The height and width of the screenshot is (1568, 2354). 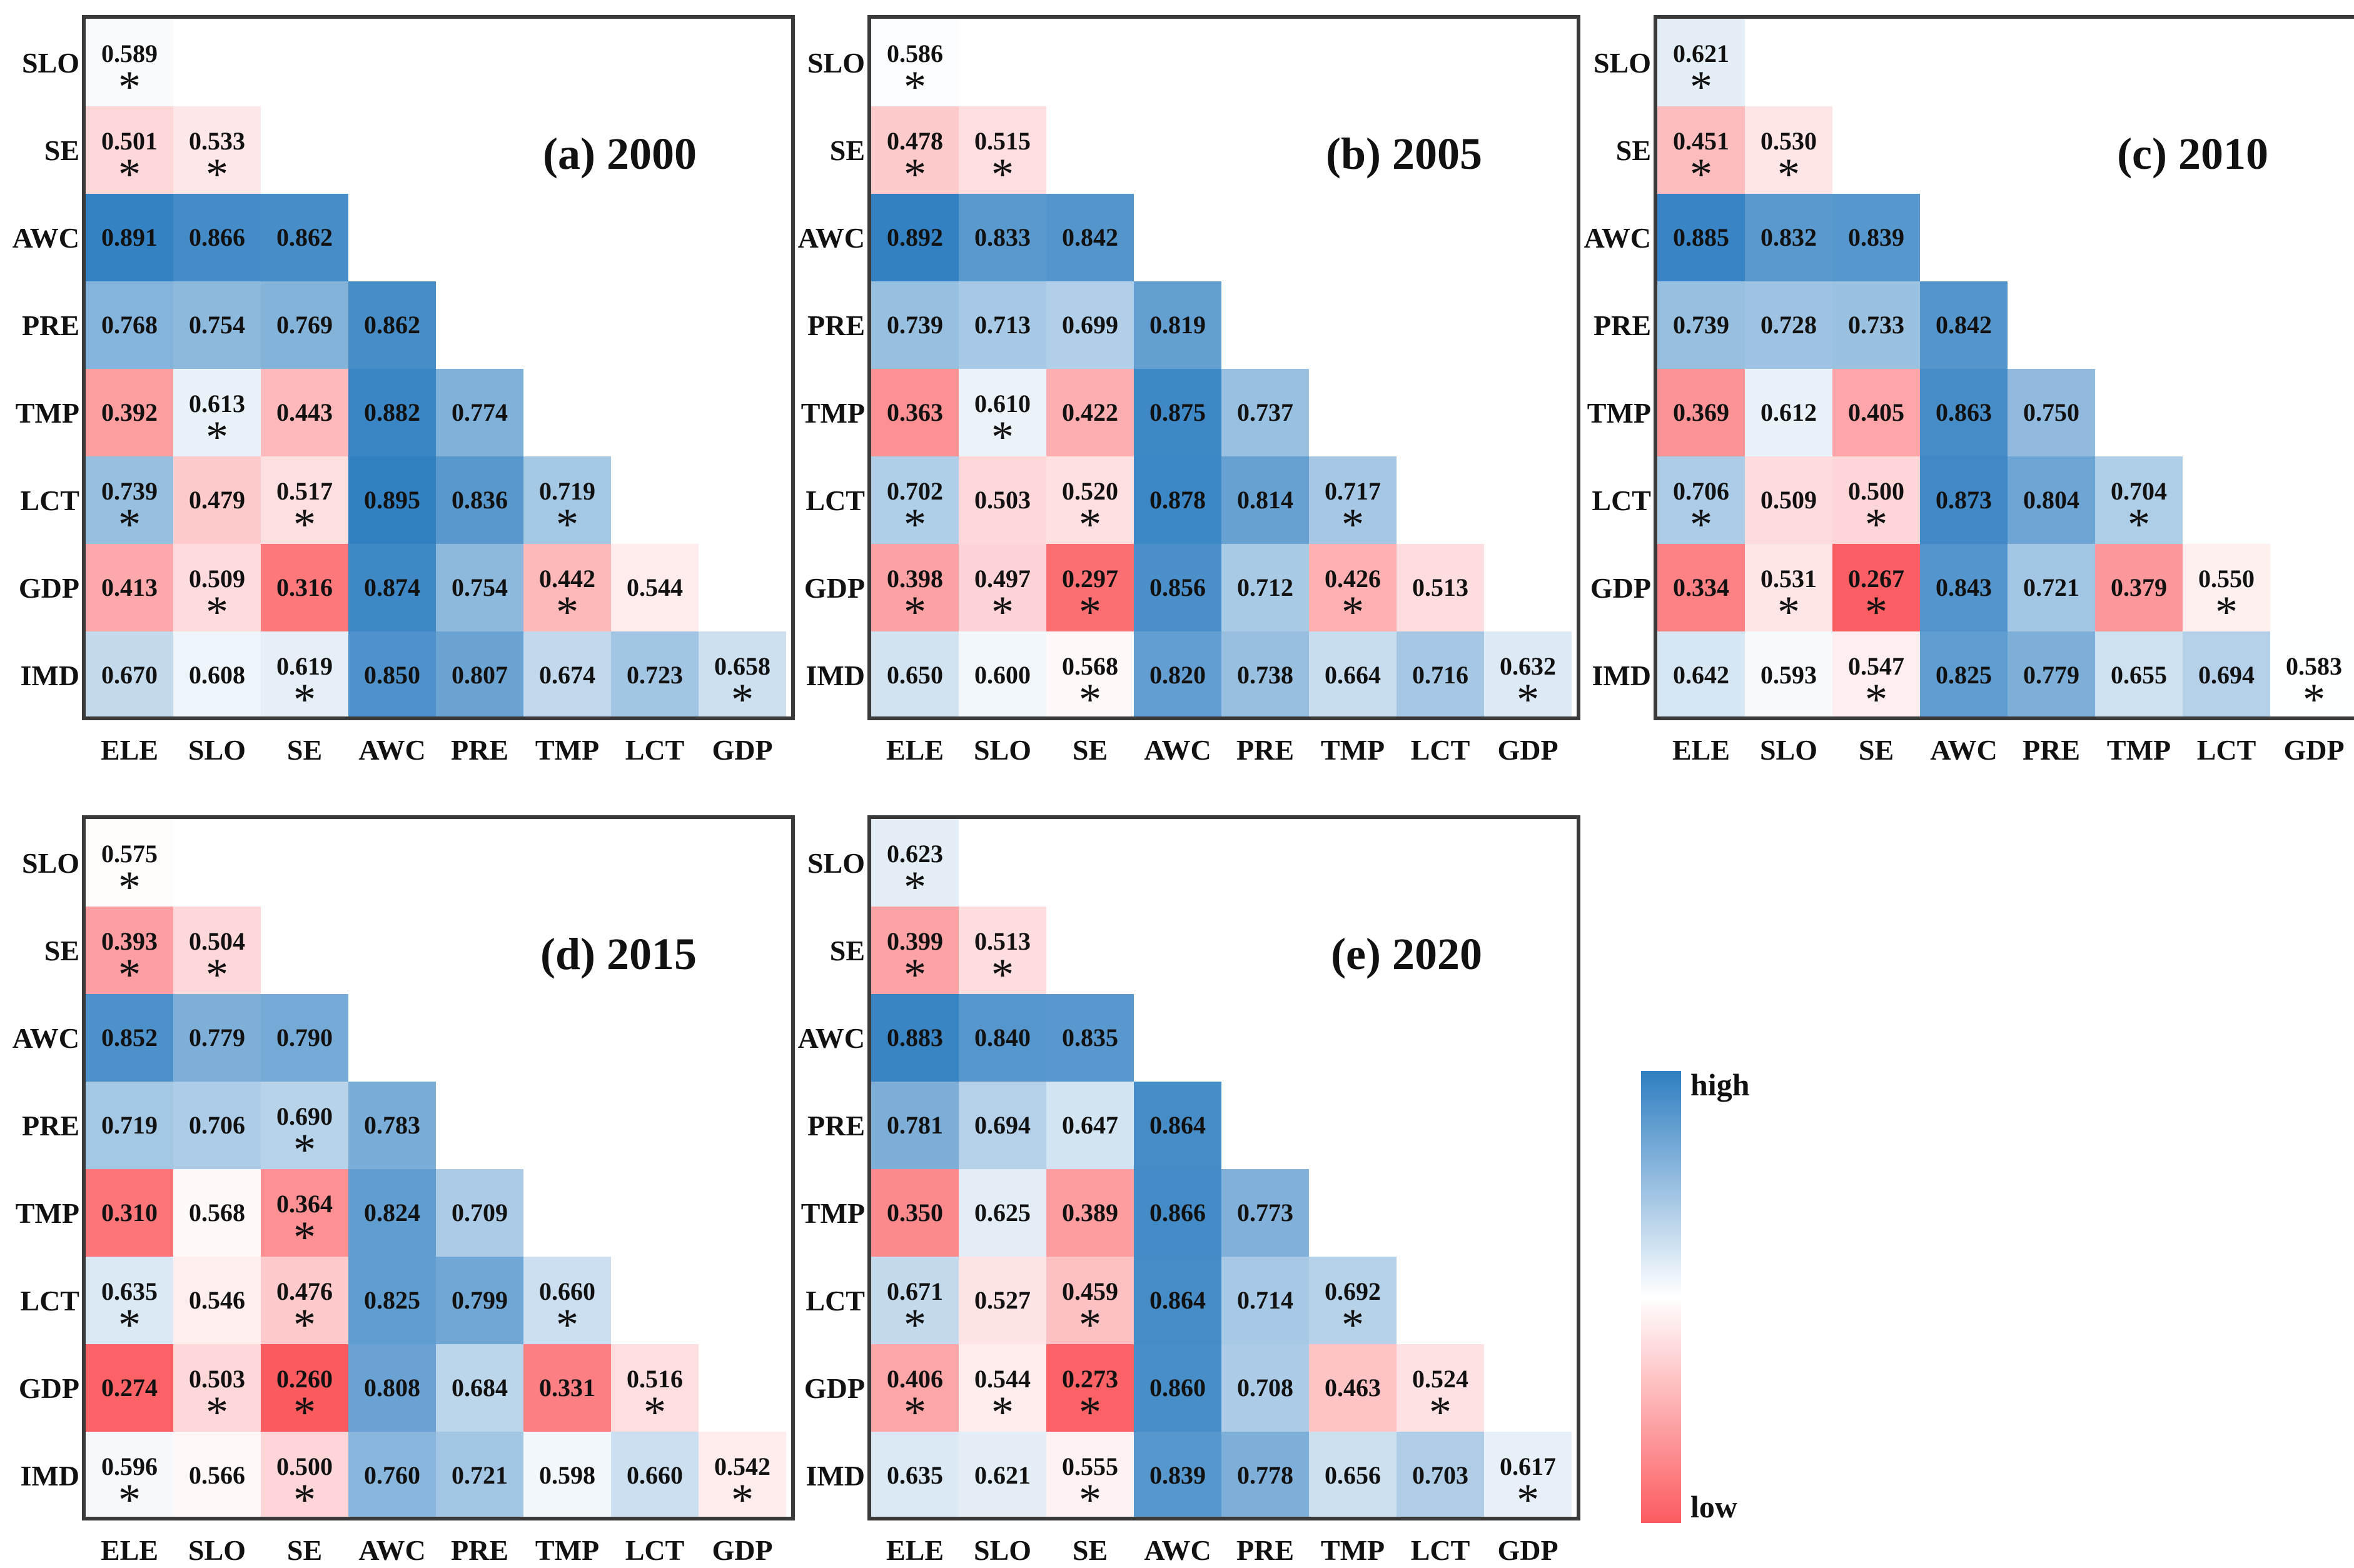 I want to click on cell-value-label: 0.825, so click(x=392, y=1300).